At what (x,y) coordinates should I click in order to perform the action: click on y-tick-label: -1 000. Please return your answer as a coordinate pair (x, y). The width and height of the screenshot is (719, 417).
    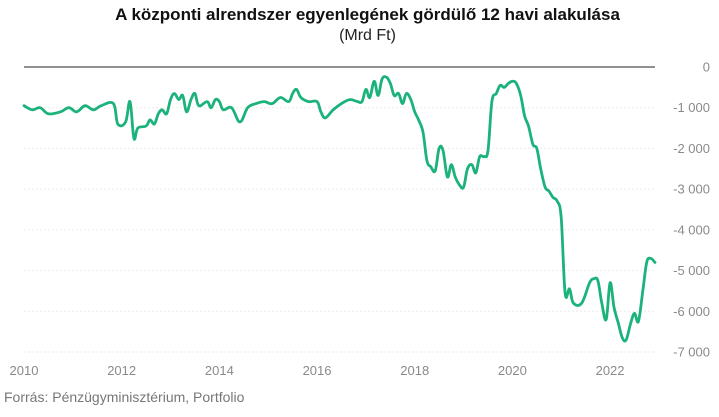
    Looking at the image, I should click on (691, 107).